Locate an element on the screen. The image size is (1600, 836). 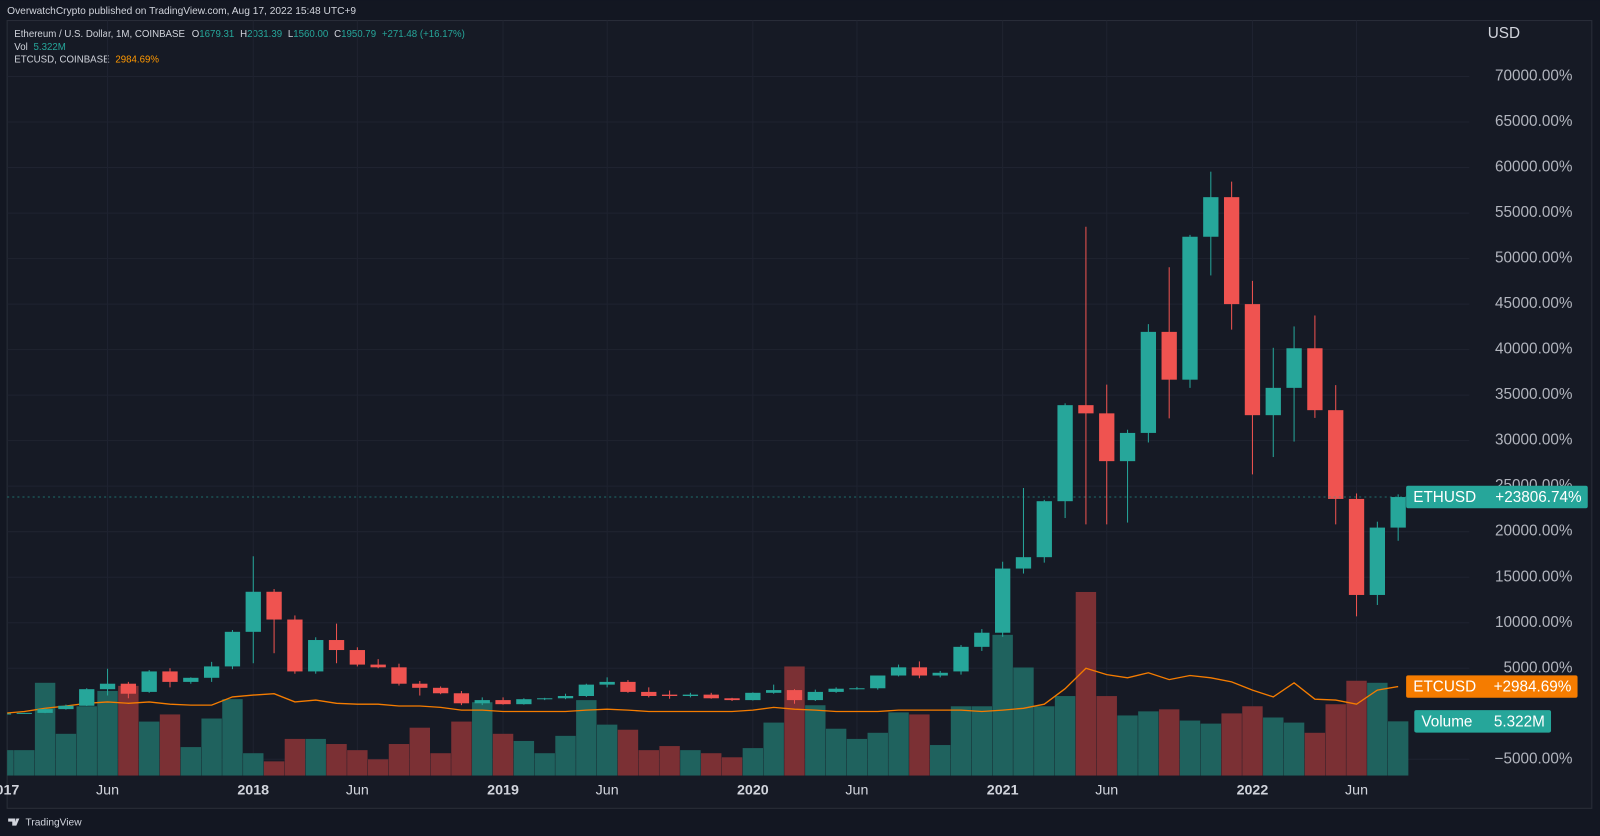
legend-key: C is located at coordinates (337, 33).